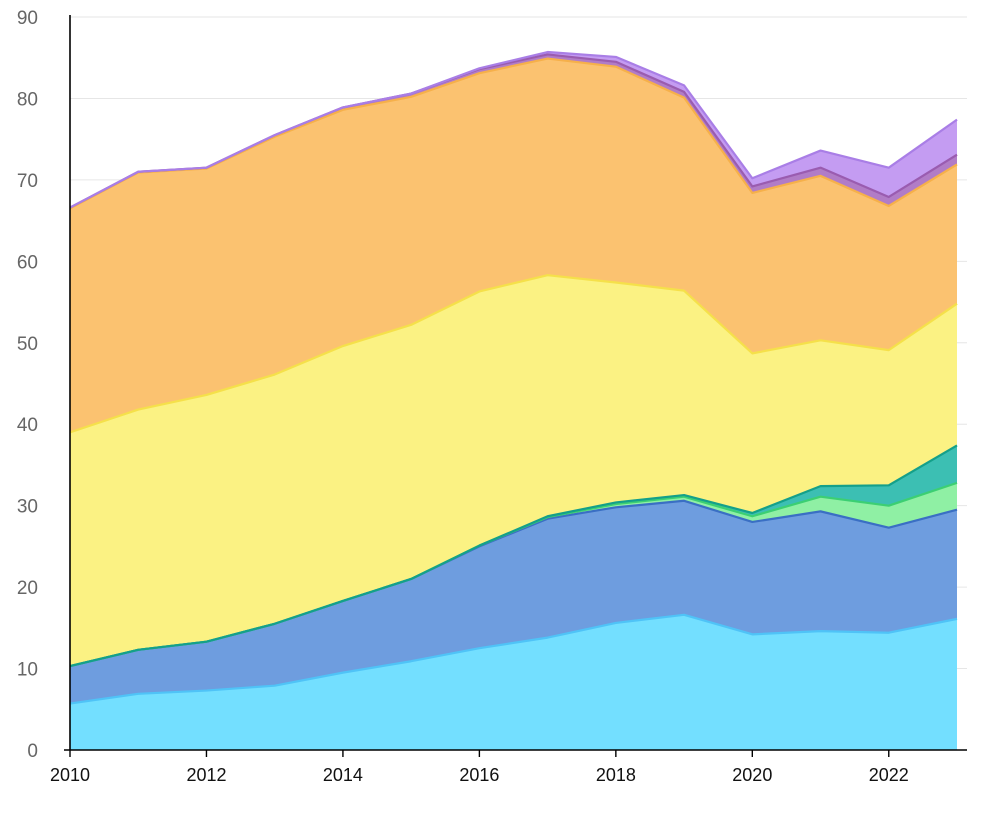  Describe the element at coordinates (70, 775) in the screenshot. I see `x-tick-label: 2010` at that location.